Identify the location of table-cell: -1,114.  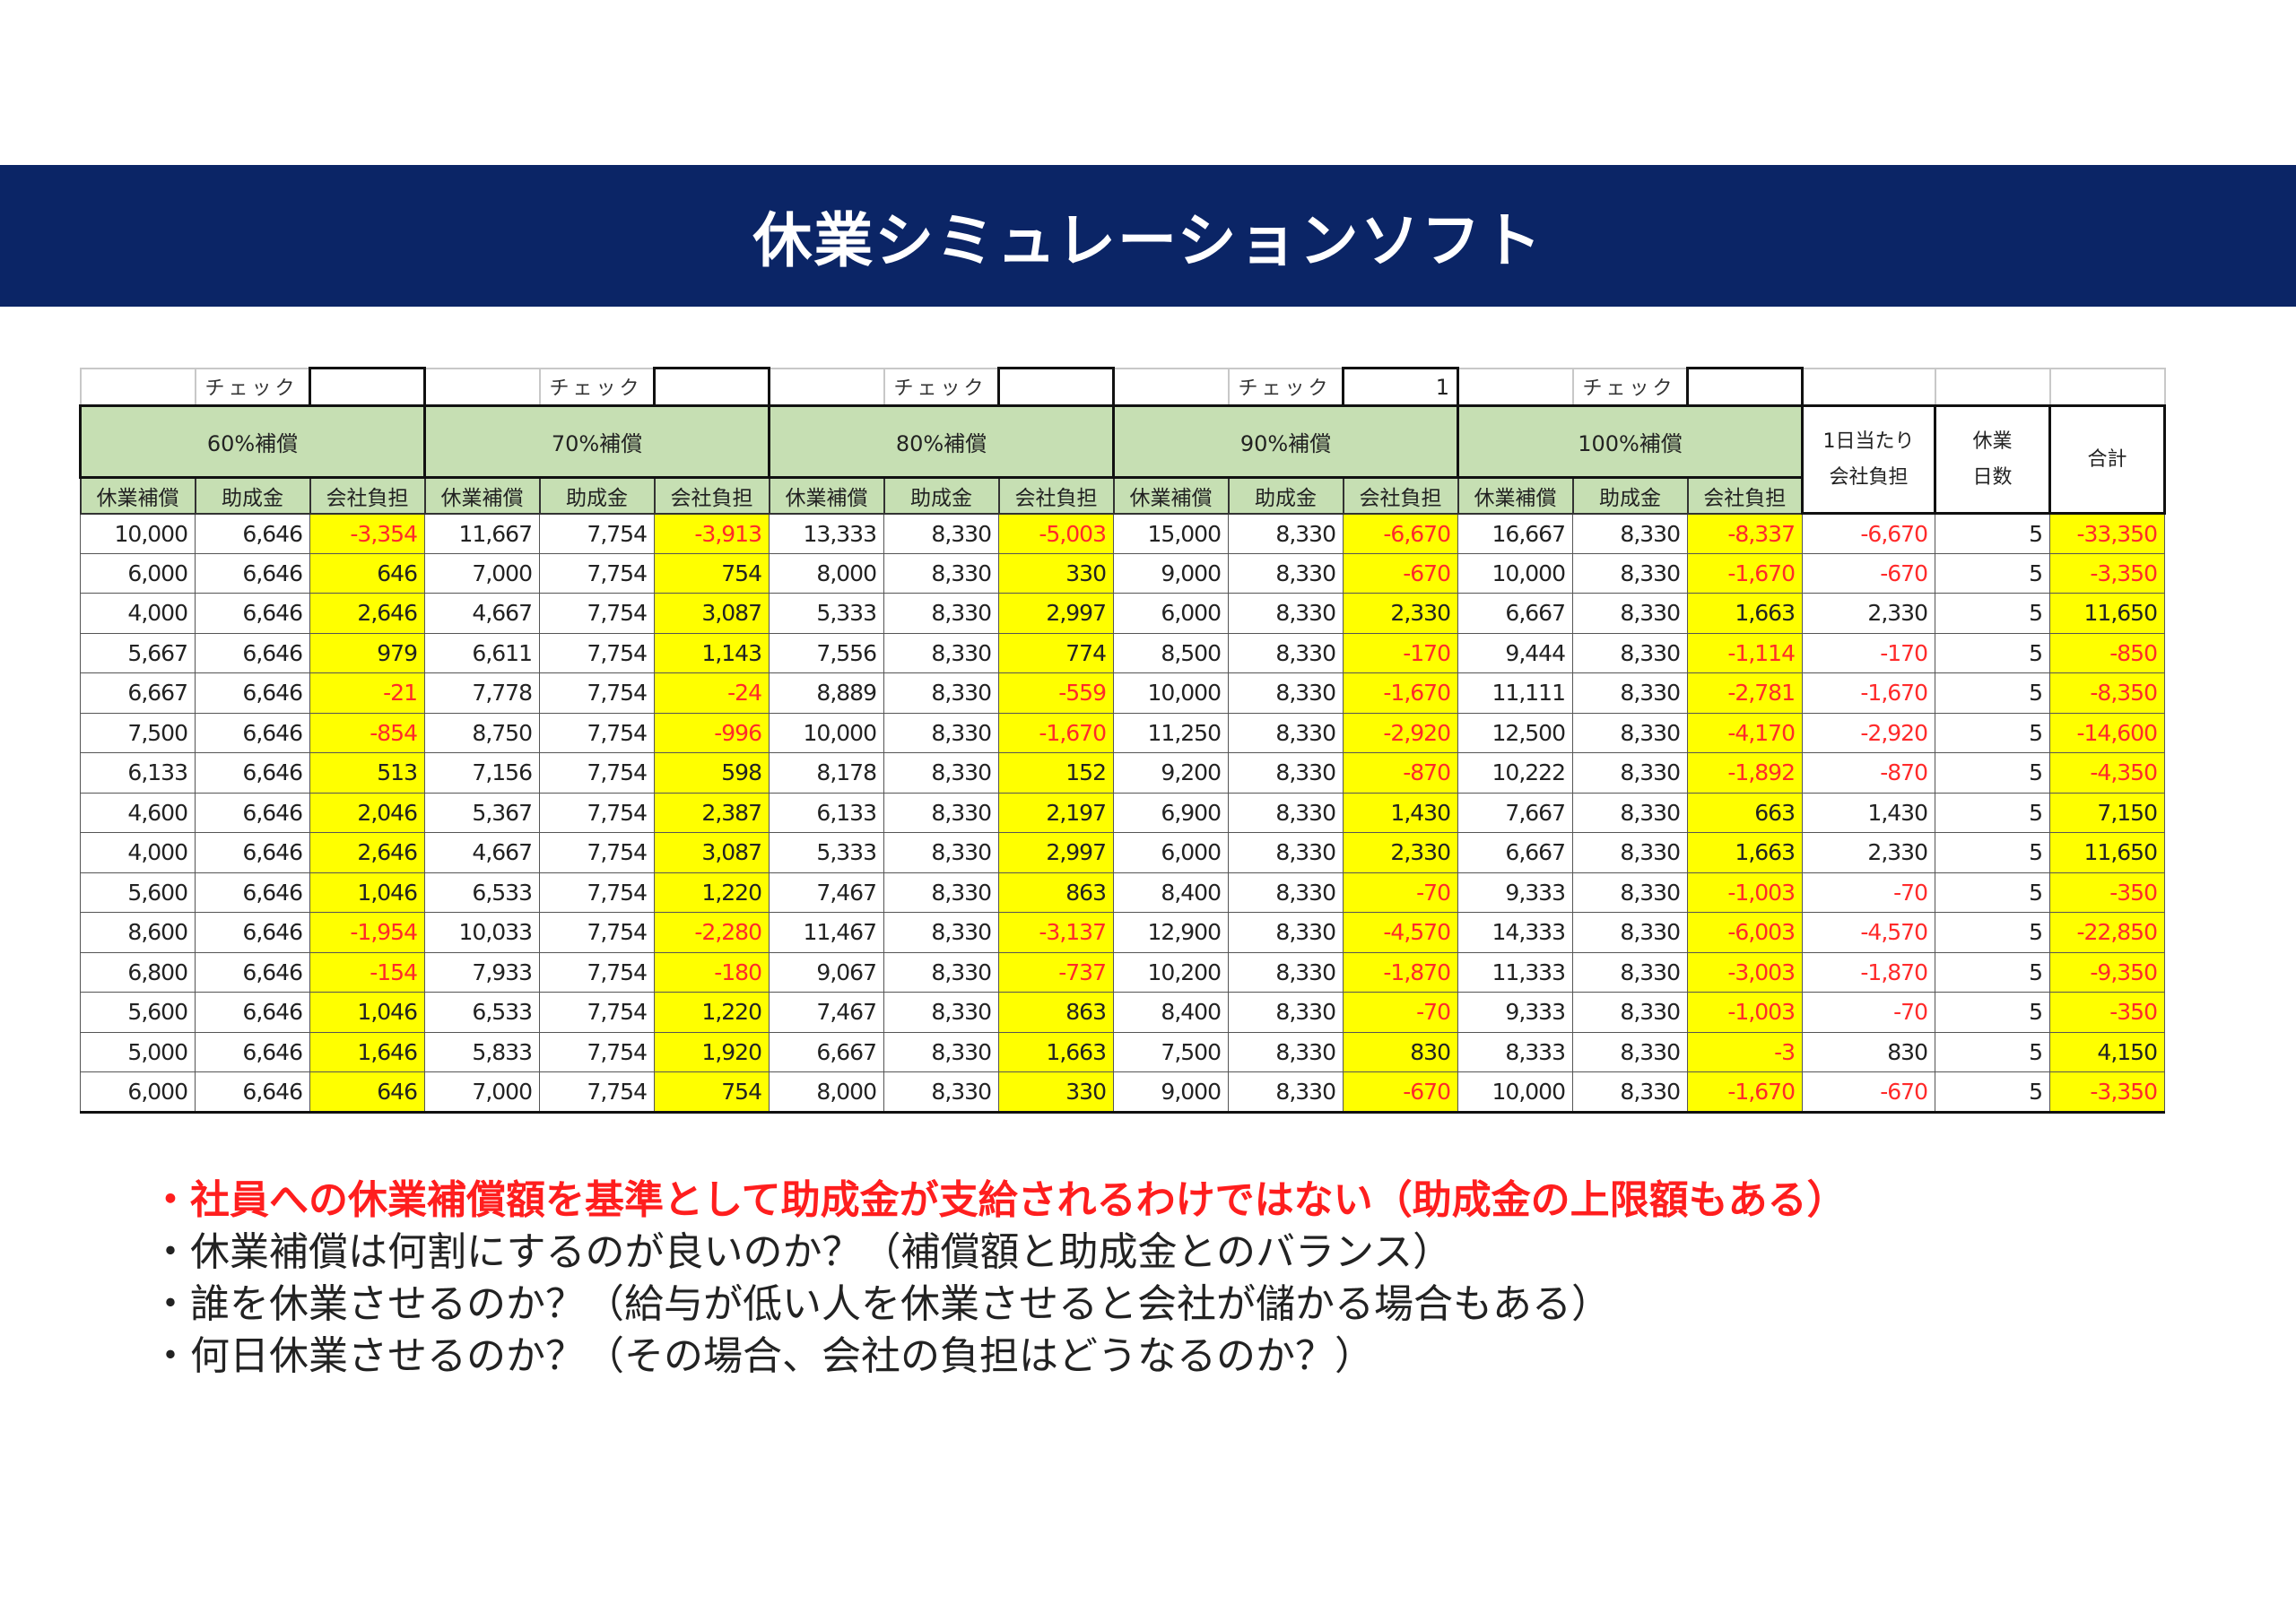
(1745, 652).